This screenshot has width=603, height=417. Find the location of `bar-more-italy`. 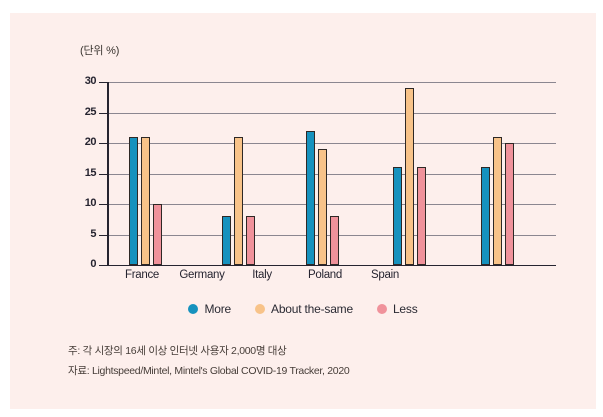

bar-more-italy is located at coordinates (310, 197).